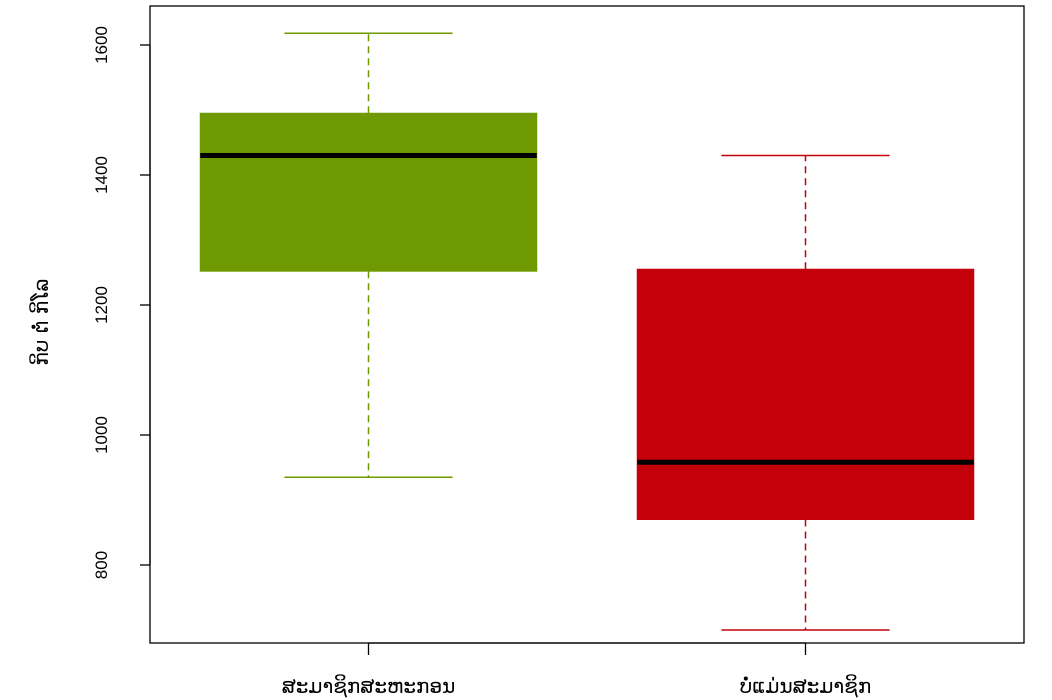 The width and height of the screenshot is (1052, 700). Describe the element at coordinates (369, 686) in the screenshot. I see `x-tick-label-0: ສະມາຊິກສະຫະກອນ` at that location.